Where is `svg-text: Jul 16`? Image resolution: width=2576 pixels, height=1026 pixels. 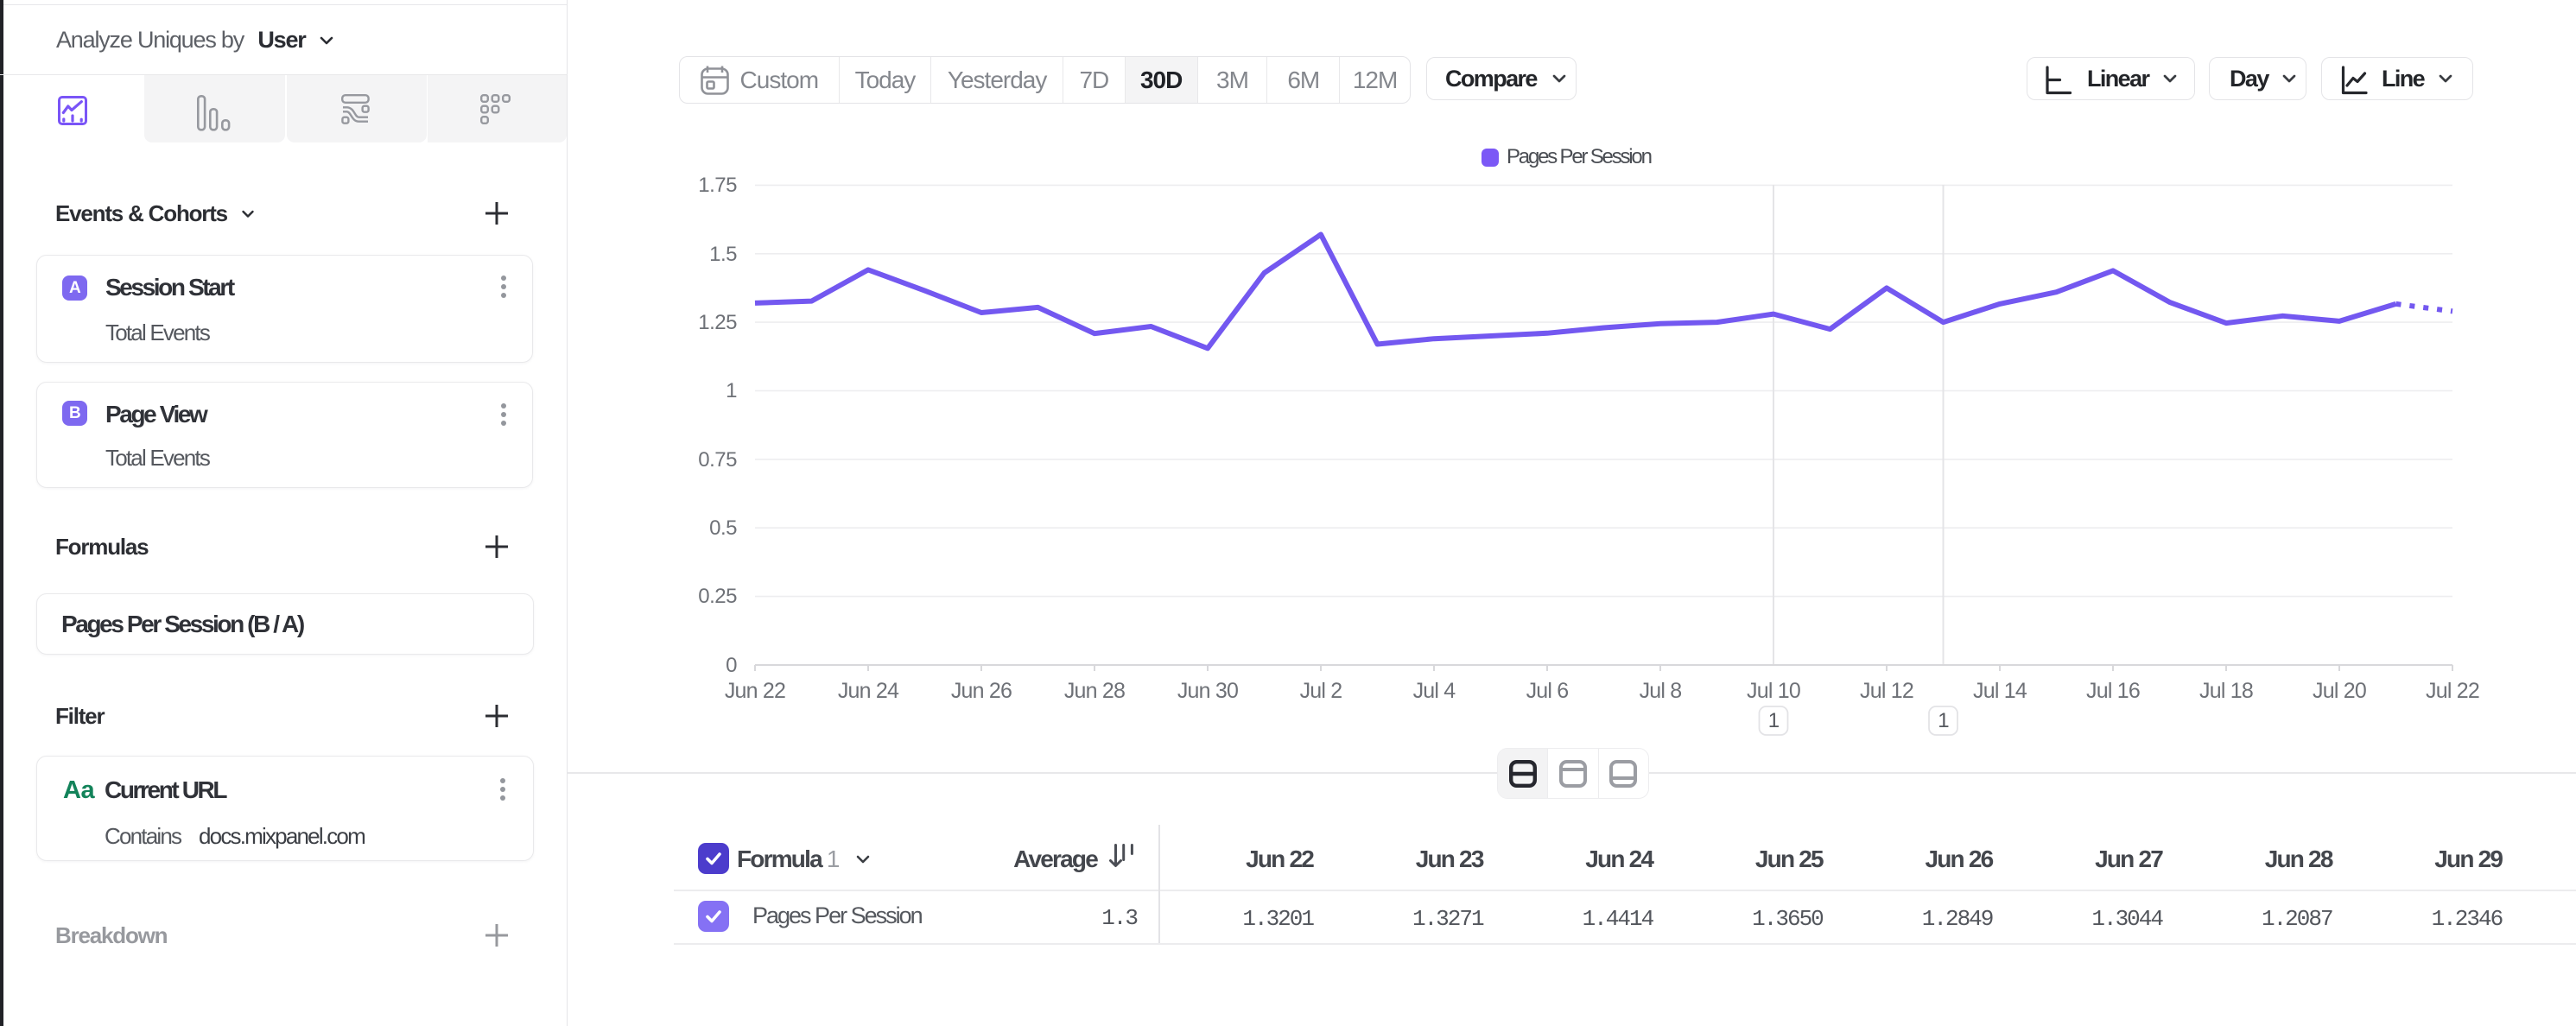
svg-text: Jul 16 is located at coordinates (2113, 691).